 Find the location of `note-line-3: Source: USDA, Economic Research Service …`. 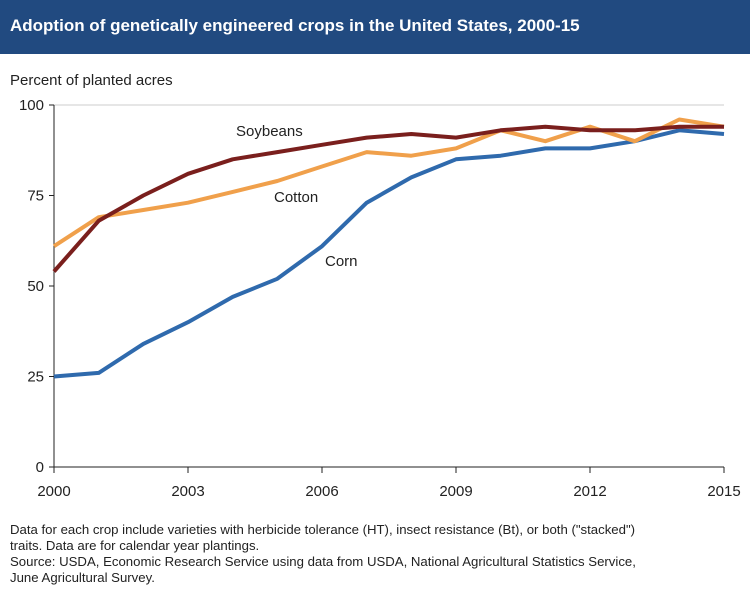

note-line-3: Source: USDA, Economic Research Service … is located at coordinates (323, 561).